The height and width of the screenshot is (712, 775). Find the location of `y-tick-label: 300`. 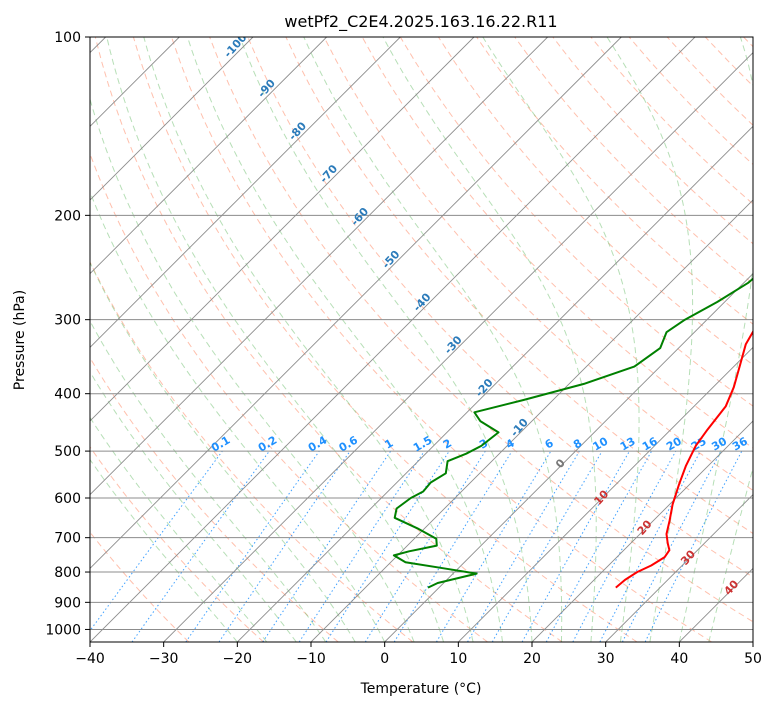

y-tick-label: 300 is located at coordinates (67, 321).